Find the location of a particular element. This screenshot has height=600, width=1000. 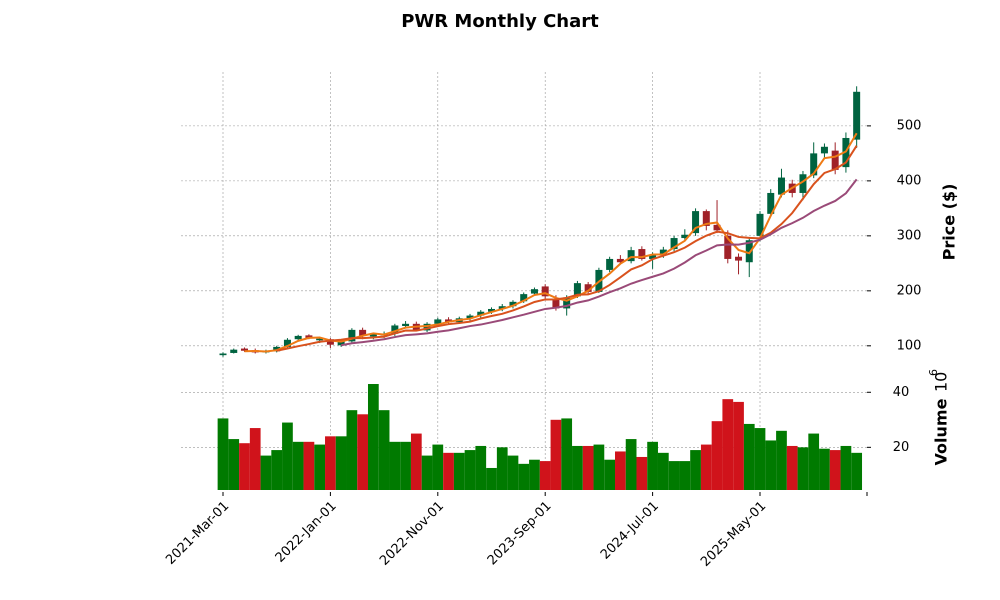

x-tick-label: 2022-Nov-01 is located at coordinates (412, 534).